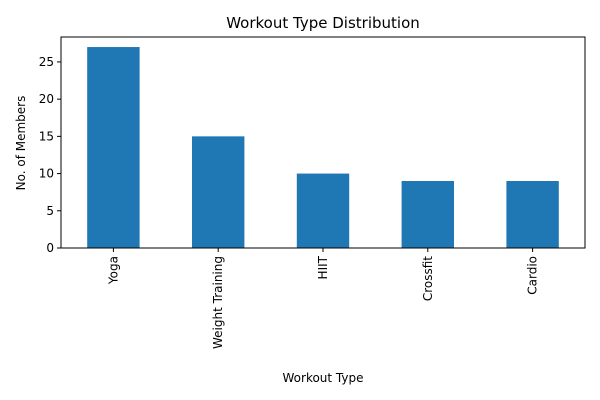 The image size is (600, 400). Describe the element at coordinates (323, 267) in the screenshot. I see `x-tick-label: HIIT` at that location.